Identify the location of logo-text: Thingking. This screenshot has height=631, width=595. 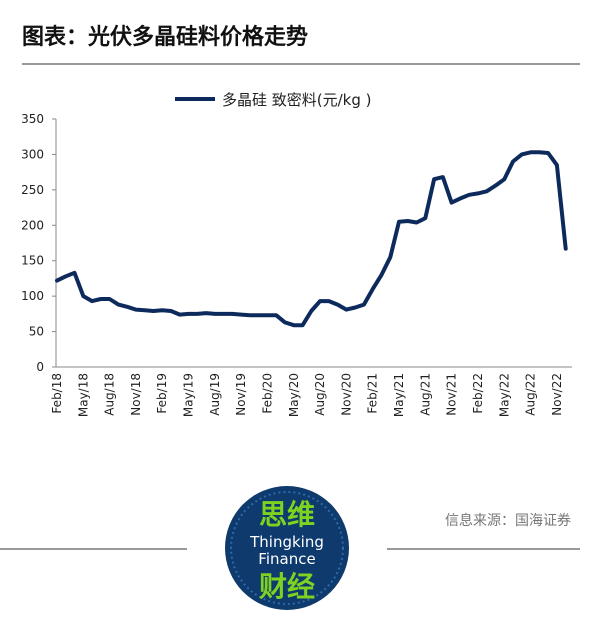
(286, 542).